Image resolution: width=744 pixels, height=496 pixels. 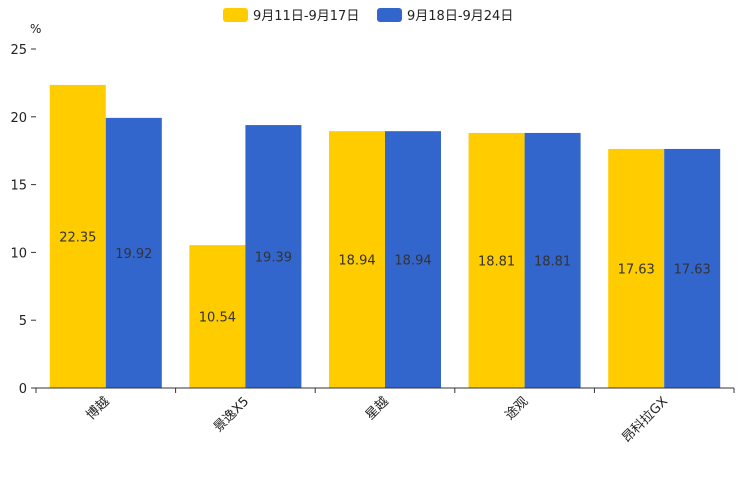 I want to click on y-axis-unit-label: %, so click(x=35, y=29).